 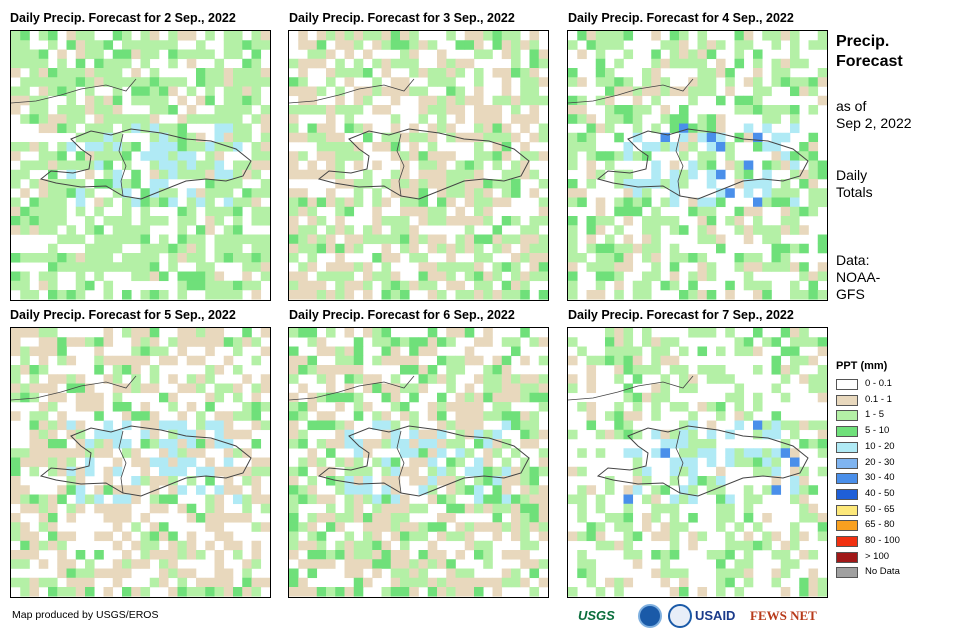 What do you see at coordinates (122, 462) in the screenshot?
I see `country-border` at bounding box center [122, 462].